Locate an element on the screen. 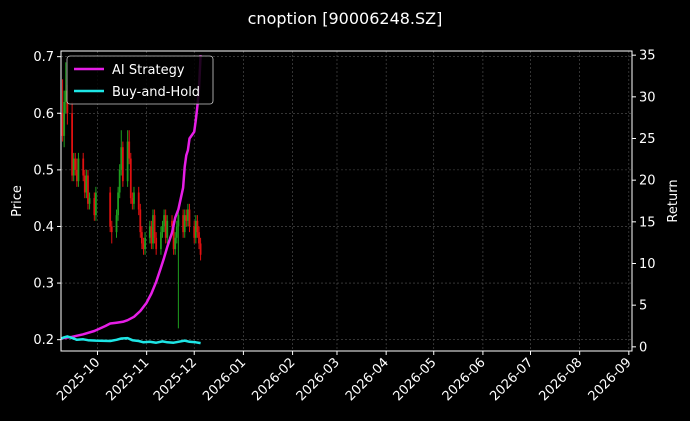 This screenshot has height=421, width=690. y-right-tick-label: 25 is located at coordinates (647, 139).